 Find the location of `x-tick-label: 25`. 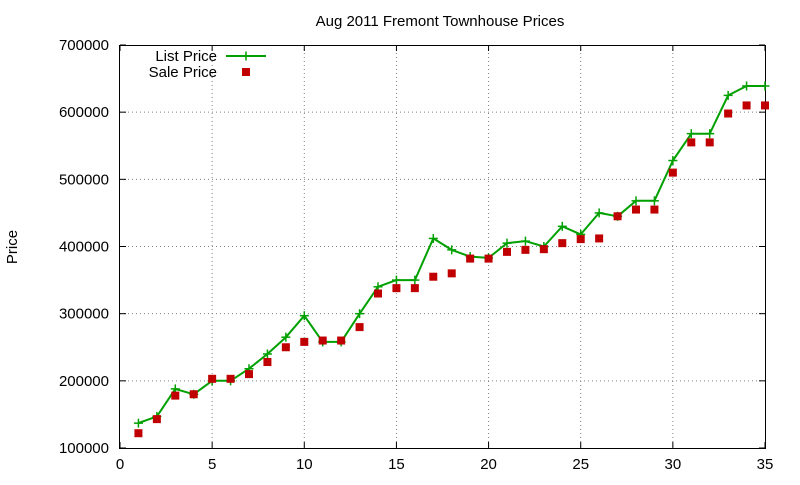

x-tick-label: 25 is located at coordinates (580, 464).